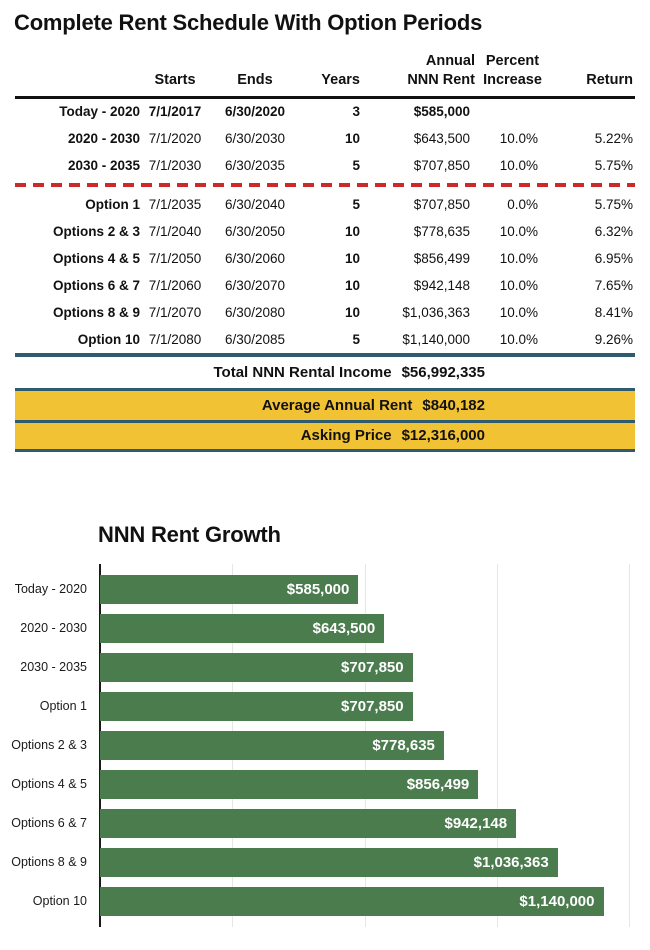 The image size is (650, 950). What do you see at coordinates (53, 667) in the screenshot?
I see `category-label: 2030 - 2035` at bounding box center [53, 667].